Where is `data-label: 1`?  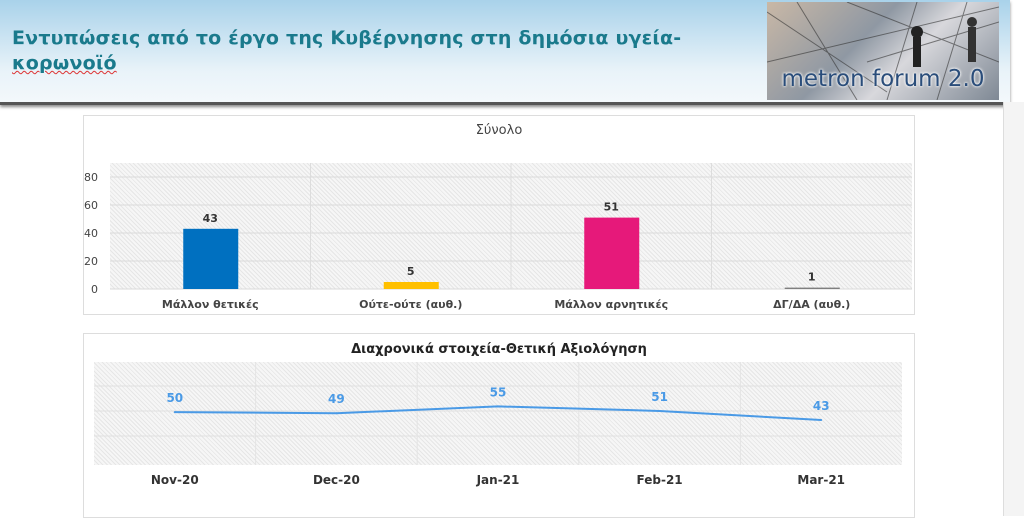
data-label: 1 is located at coordinates (812, 277).